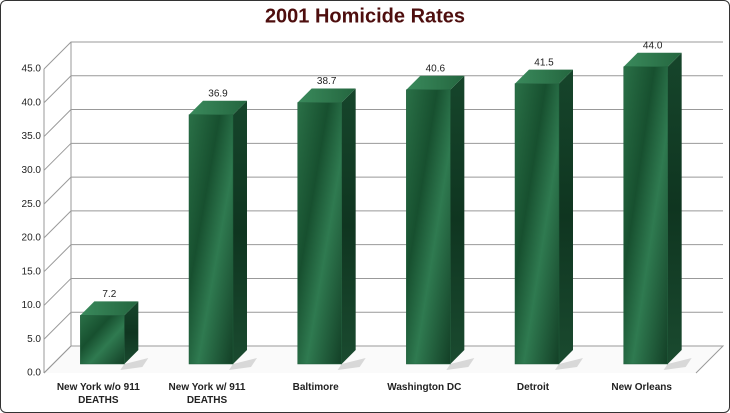 The height and width of the screenshot is (413, 730). I want to click on value-label: 38.7, so click(327, 81).